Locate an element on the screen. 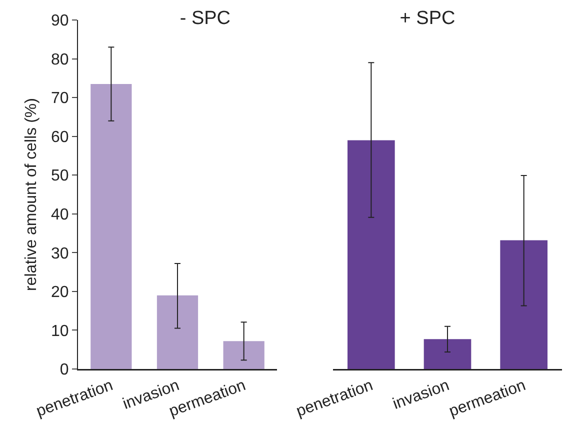  y-tick-label: 10 is located at coordinates (60, 331).